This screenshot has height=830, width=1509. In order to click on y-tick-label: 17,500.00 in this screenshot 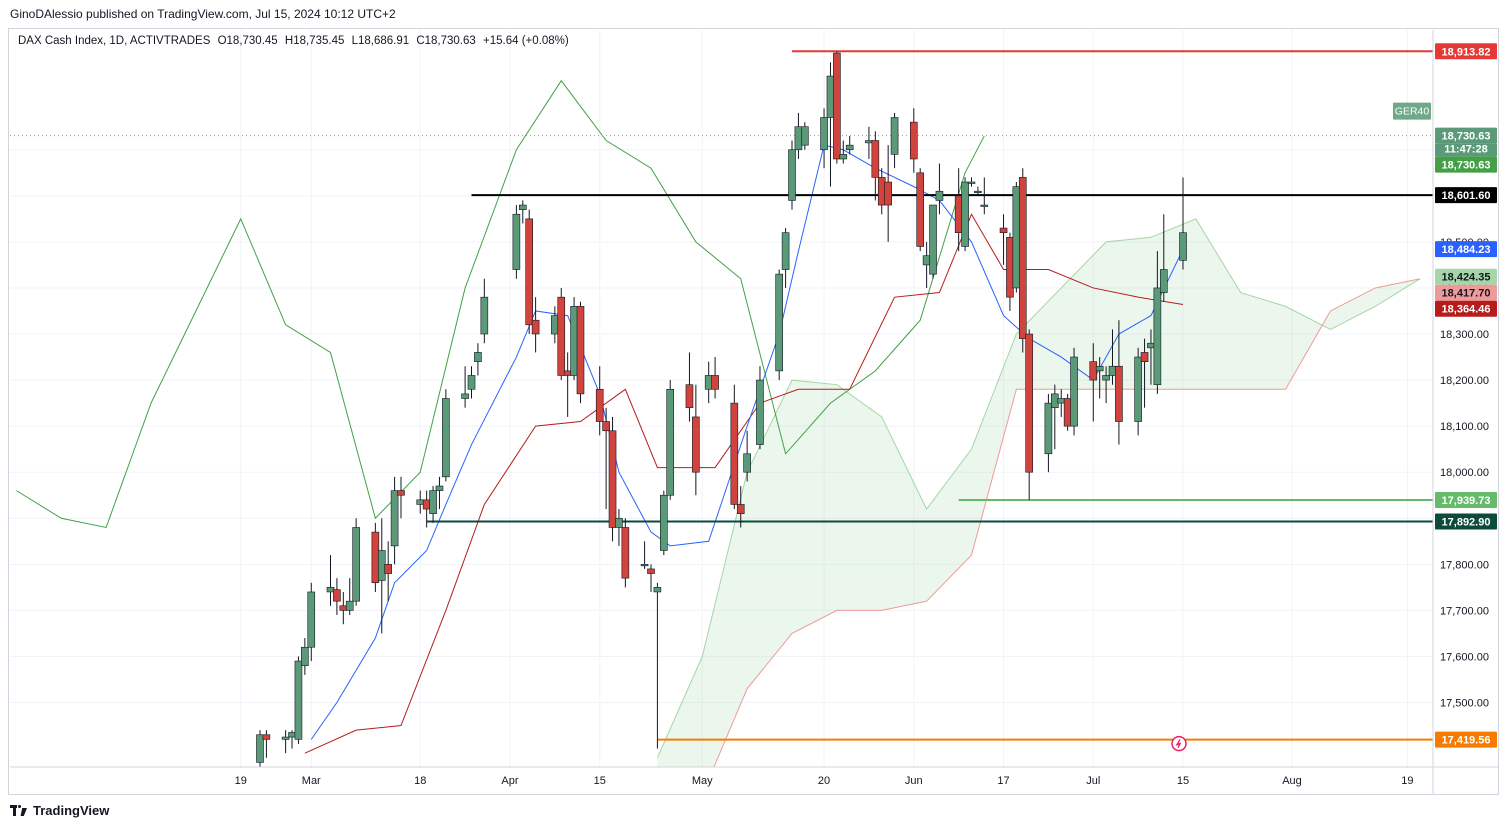, I will do `click(1464, 704)`.